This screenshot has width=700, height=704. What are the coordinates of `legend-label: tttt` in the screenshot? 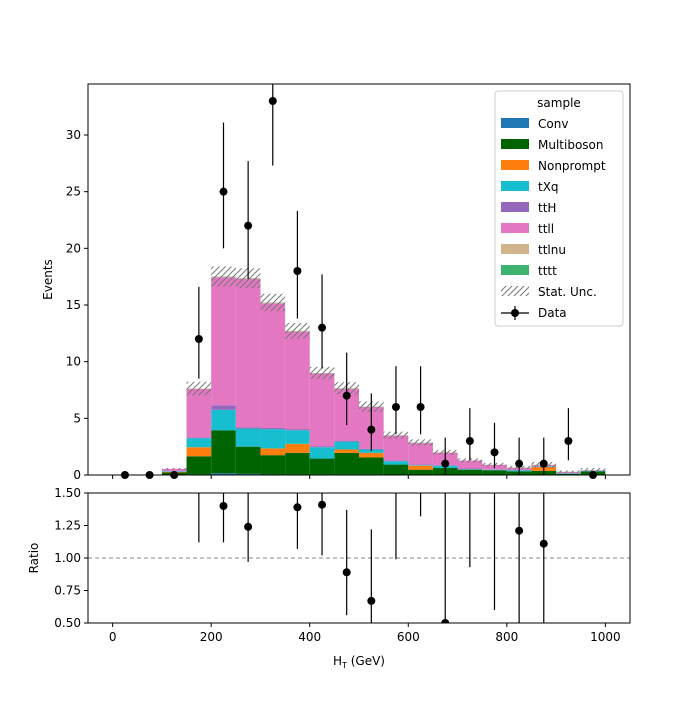 It's located at (547, 271).